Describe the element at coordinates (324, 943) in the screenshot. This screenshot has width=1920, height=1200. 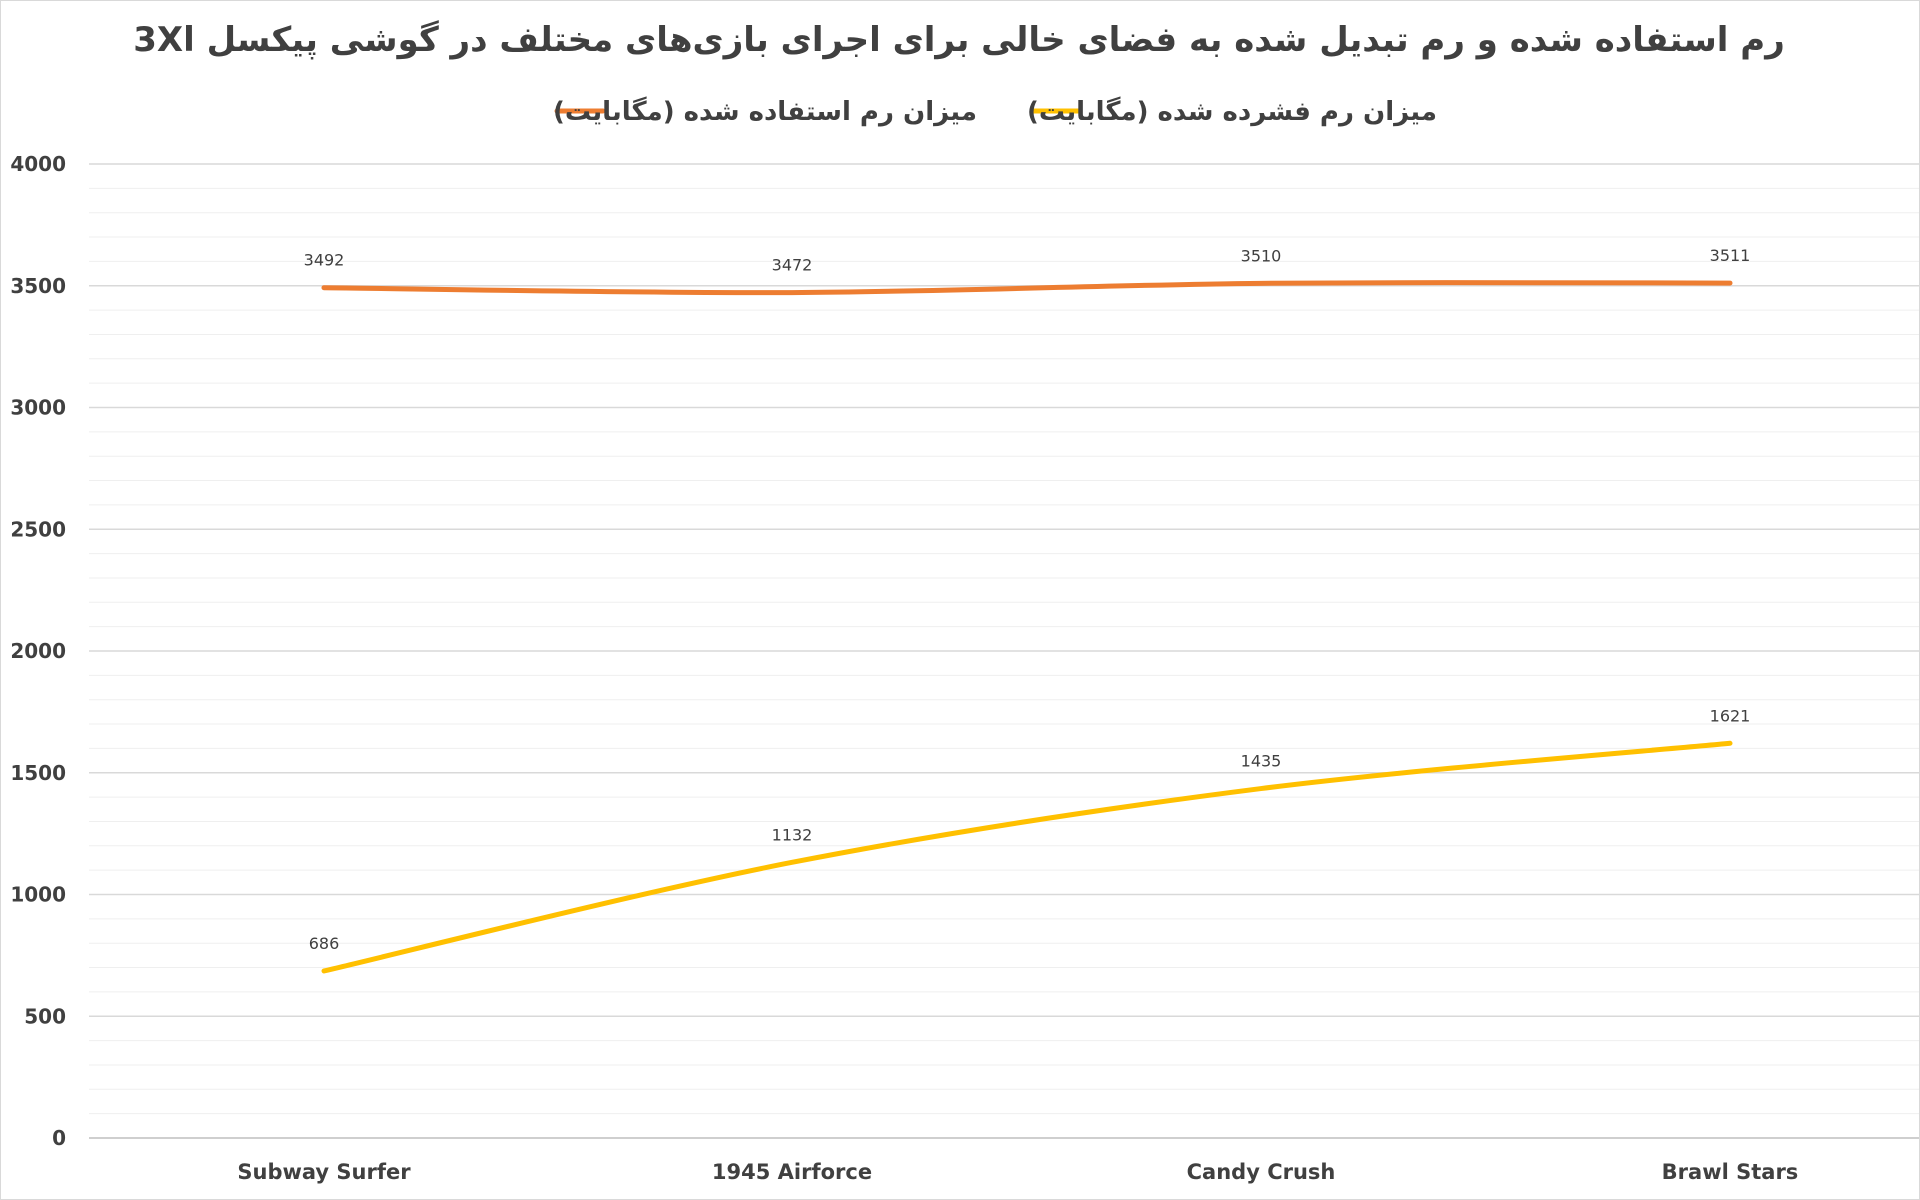
I see `data-label: 686` at that location.